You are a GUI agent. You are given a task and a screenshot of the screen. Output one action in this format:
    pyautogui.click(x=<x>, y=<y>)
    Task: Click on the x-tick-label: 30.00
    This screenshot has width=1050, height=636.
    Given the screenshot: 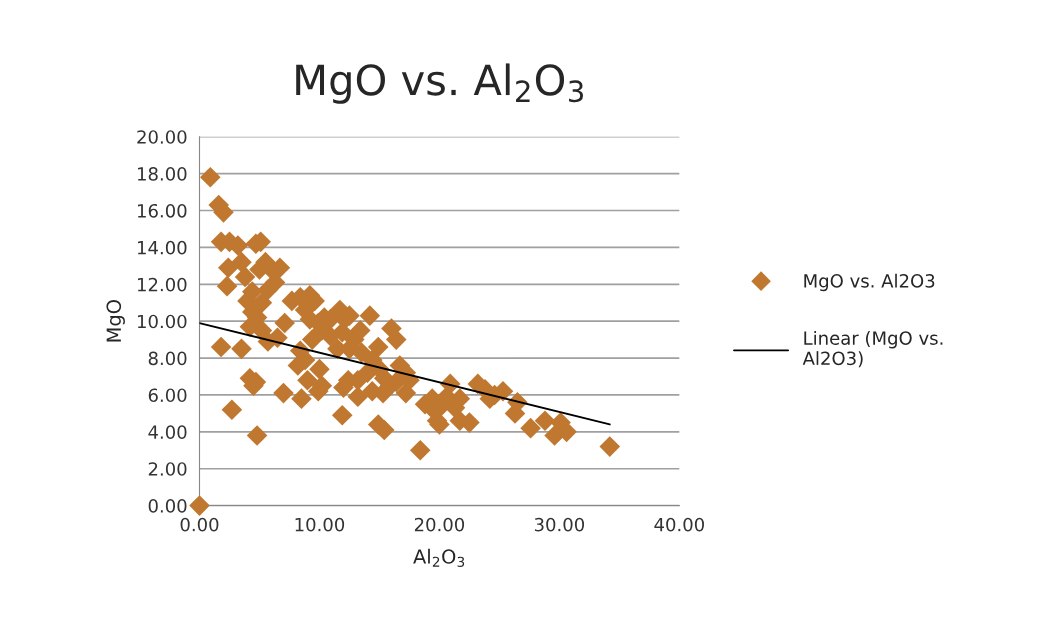 What is the action you would take?
    pyautogui.click(x=559, y=524)
    